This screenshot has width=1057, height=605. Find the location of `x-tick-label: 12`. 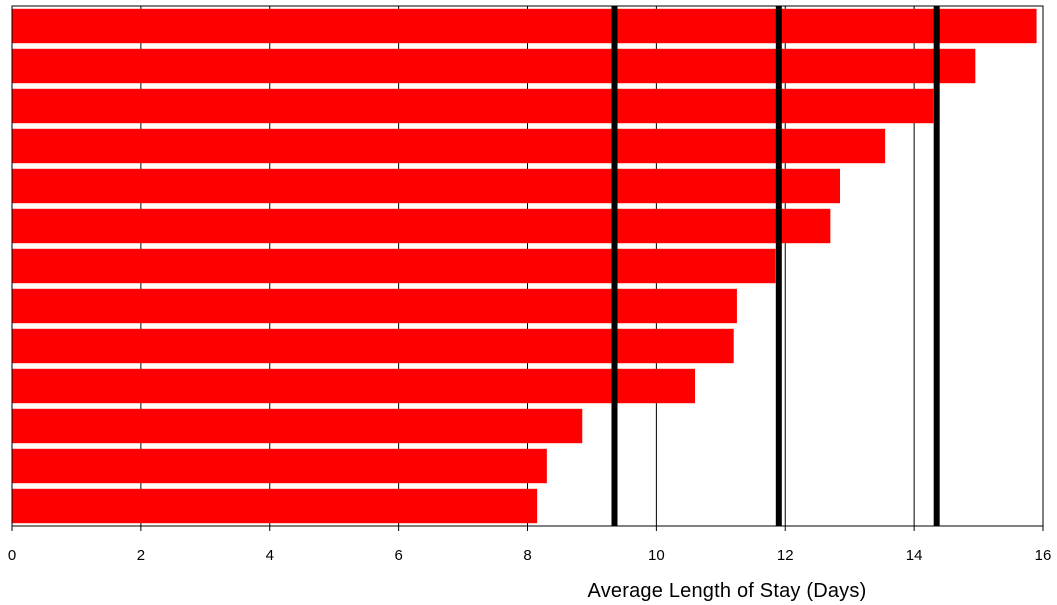

x-tick-label: 12 is located at coordinates (785, 555).